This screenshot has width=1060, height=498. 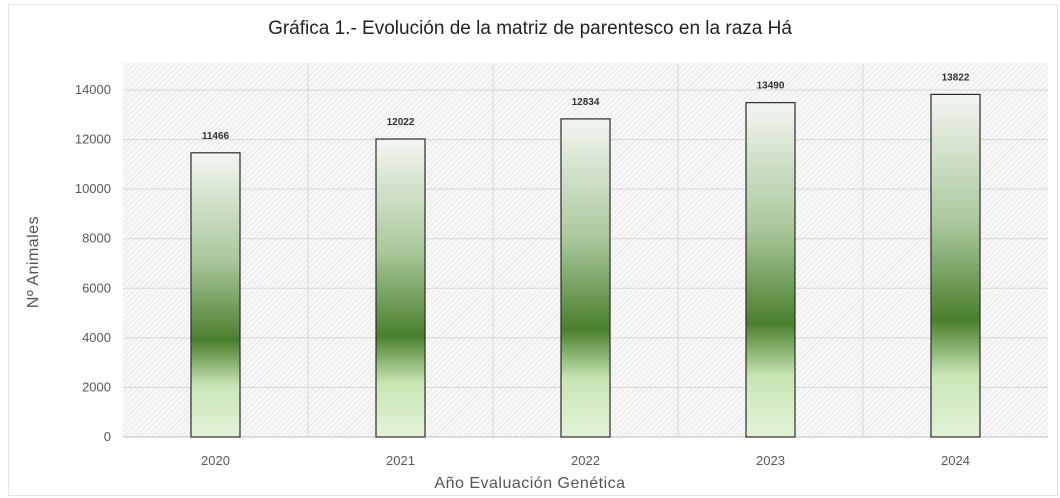 What do you see at coordinates (93, 89) in the screenshot?
I see `y-tick-label: 14000` at bounding box center [93, 89].